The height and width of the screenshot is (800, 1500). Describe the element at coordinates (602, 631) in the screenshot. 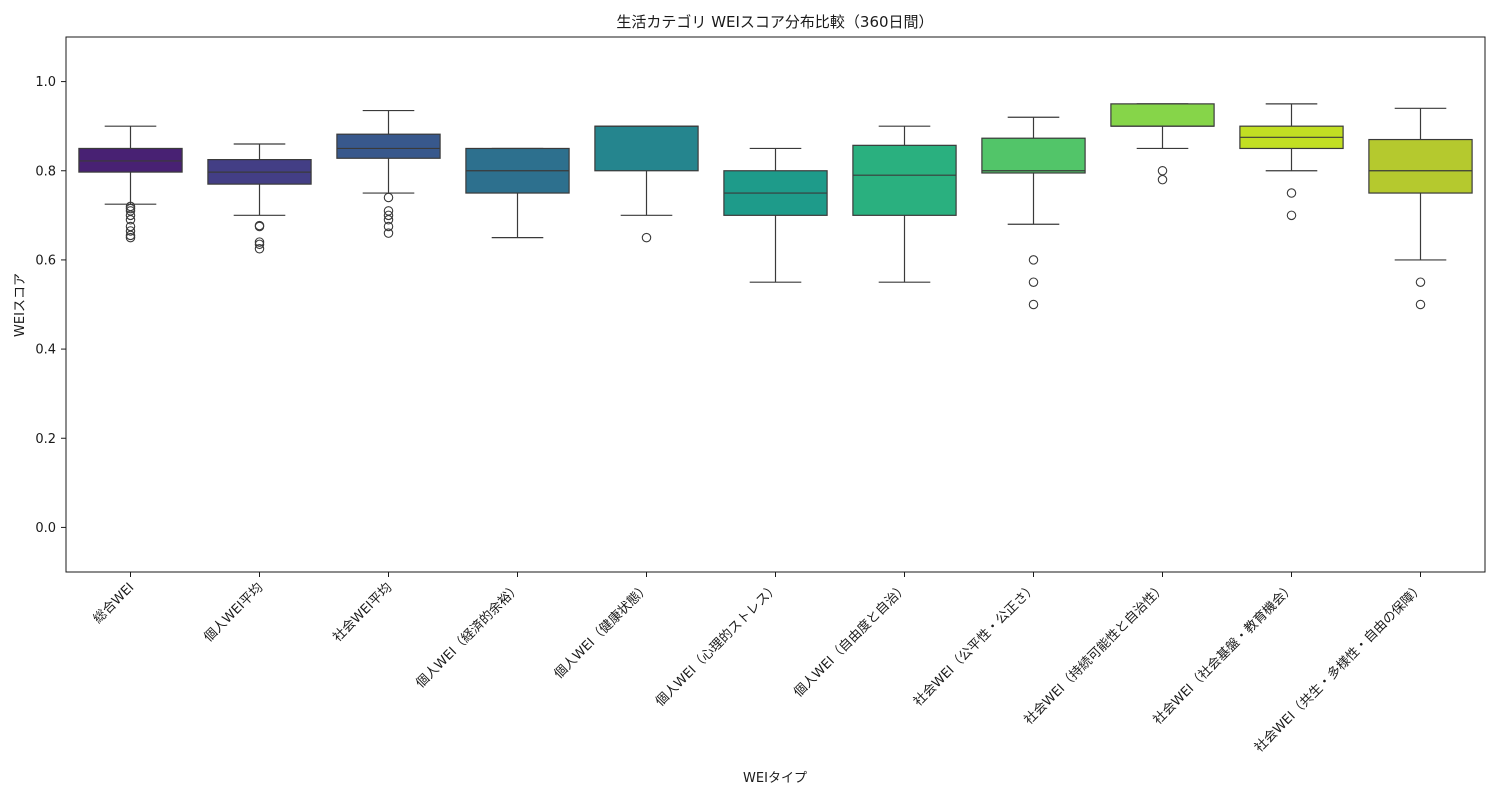

I see `x-tick-label: 個人WEI（健康状態）` at that location.